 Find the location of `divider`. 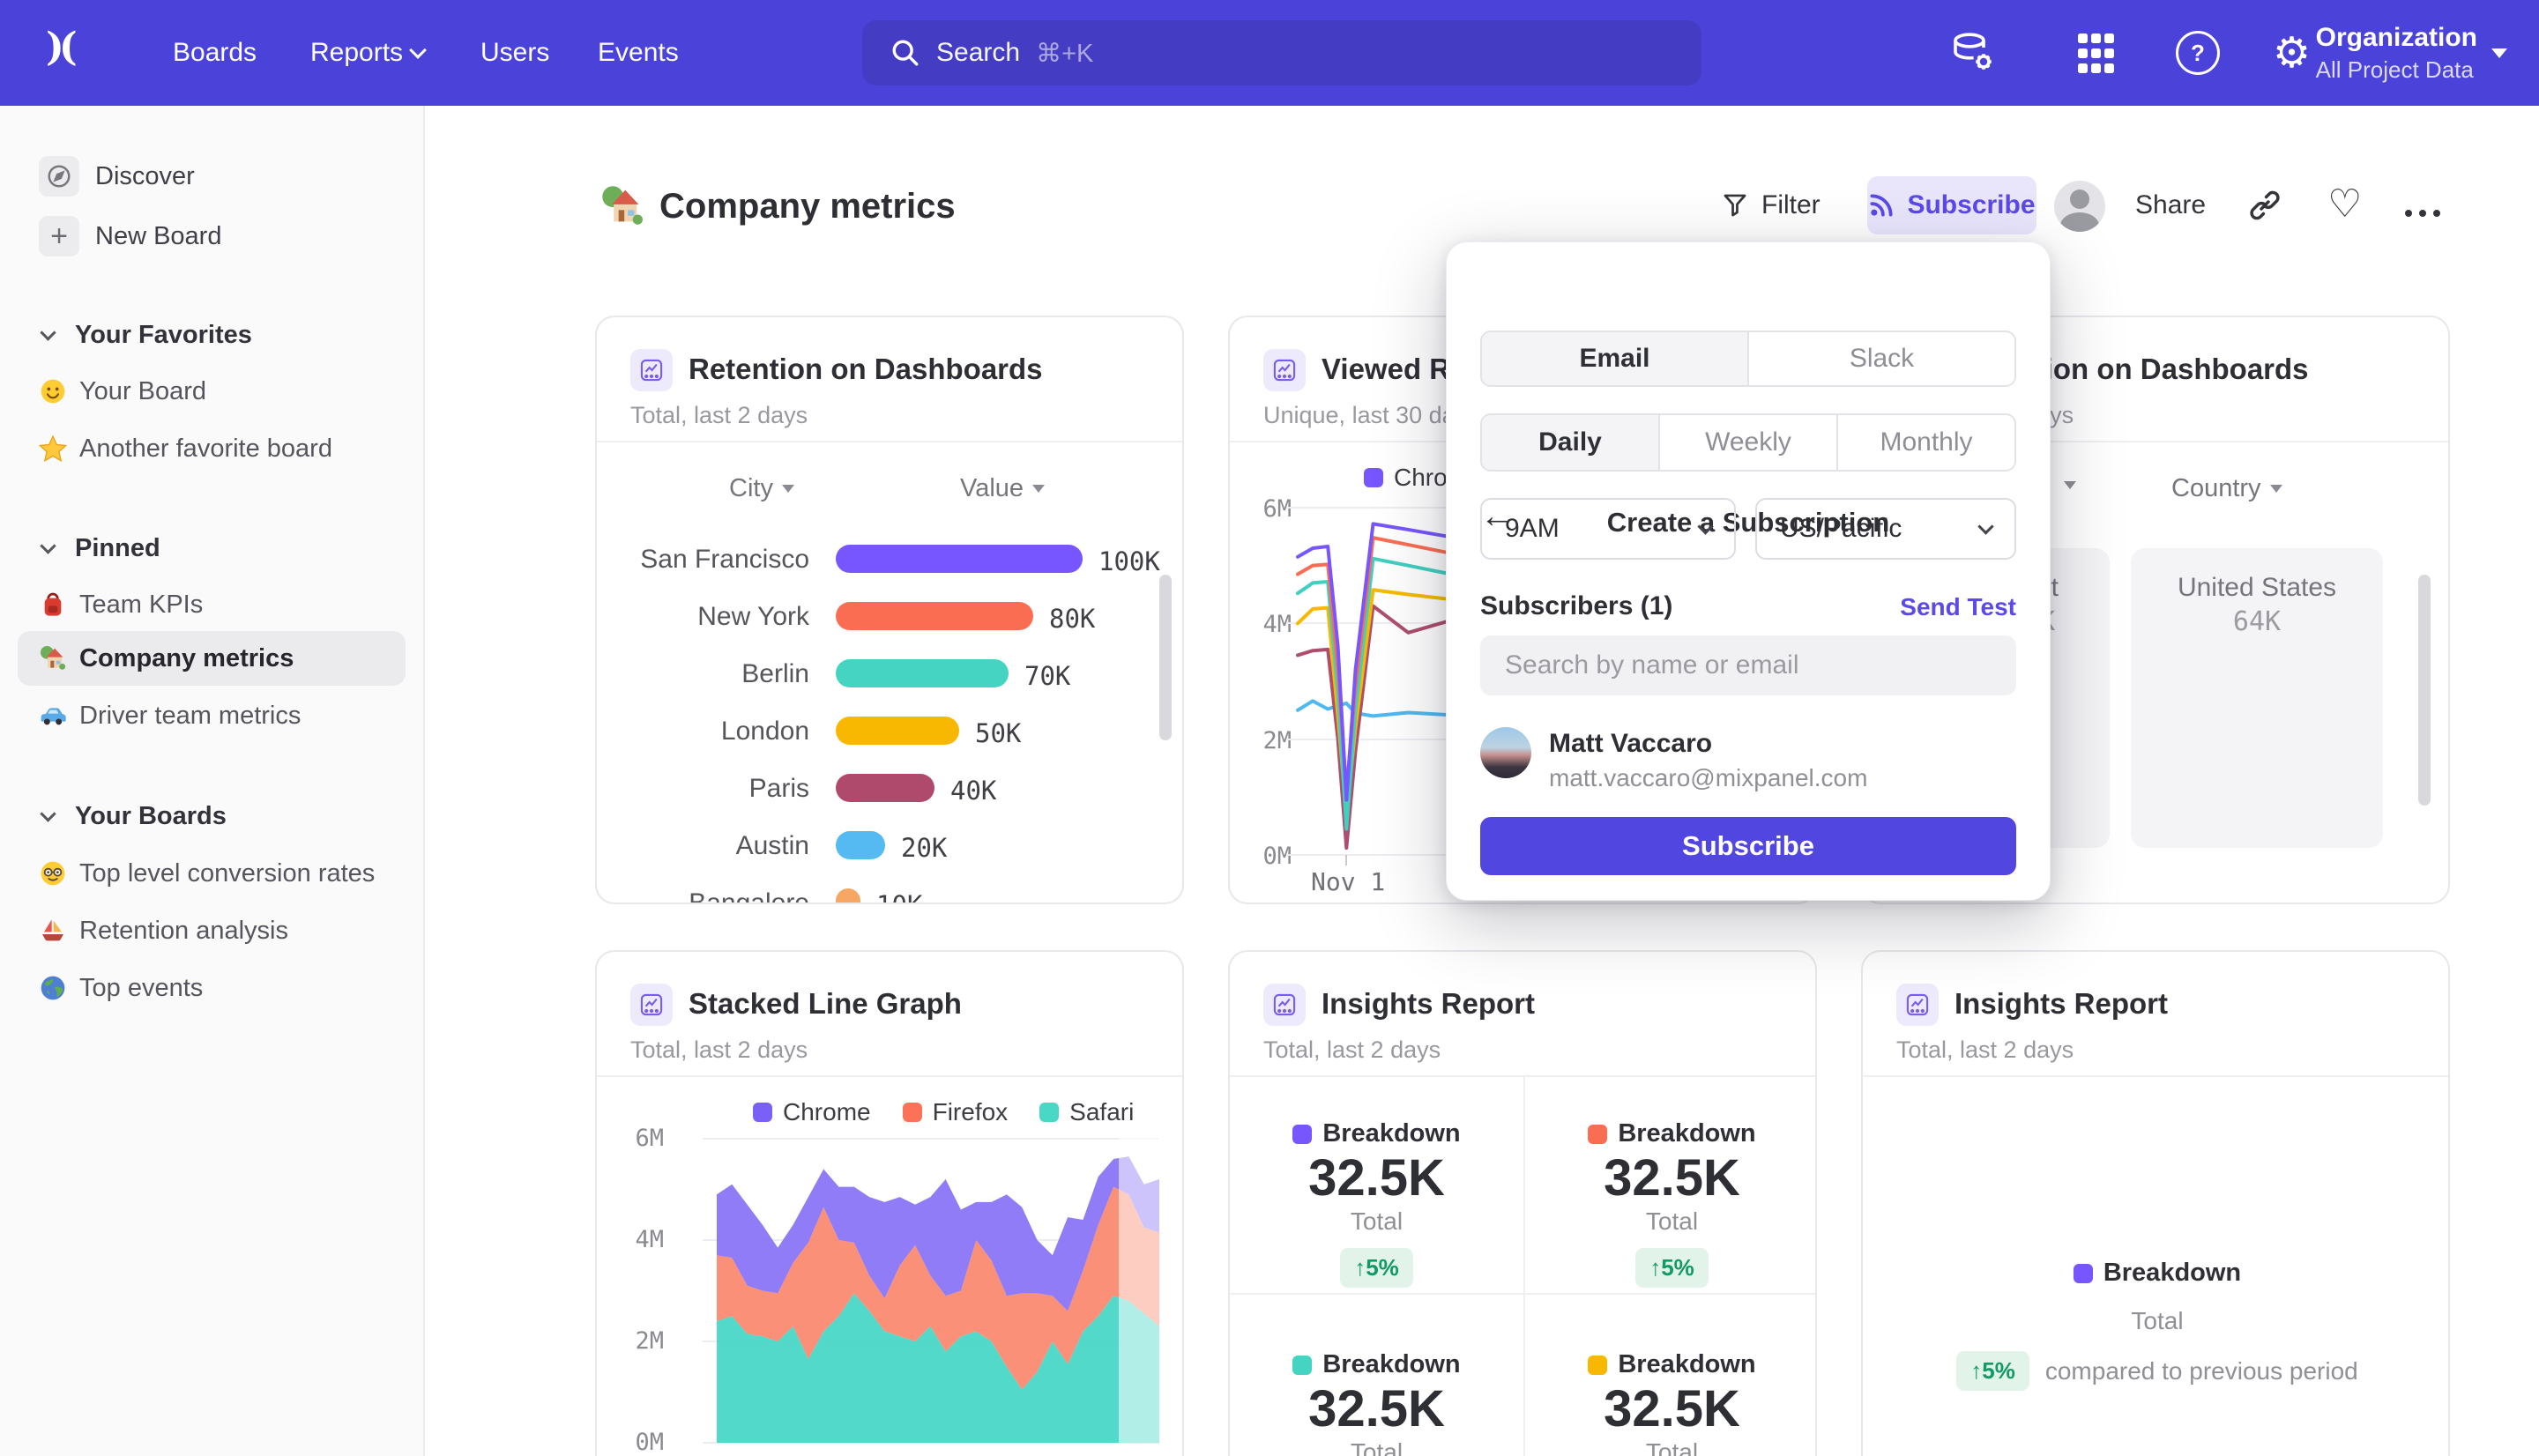

divider is located at coordinates (2155, 1076).